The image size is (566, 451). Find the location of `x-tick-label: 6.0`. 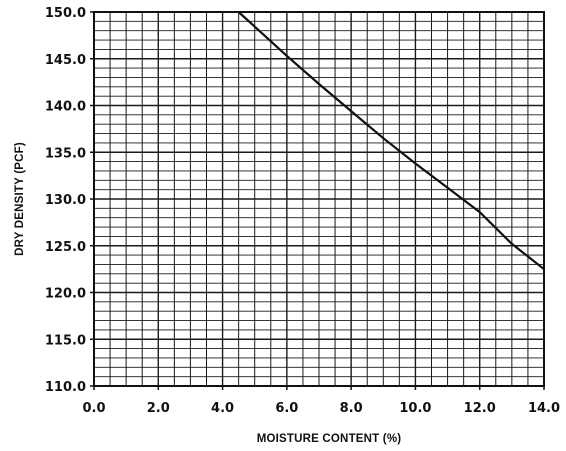

x-tick-label: 6.0 is located at coordinates (286, 408).